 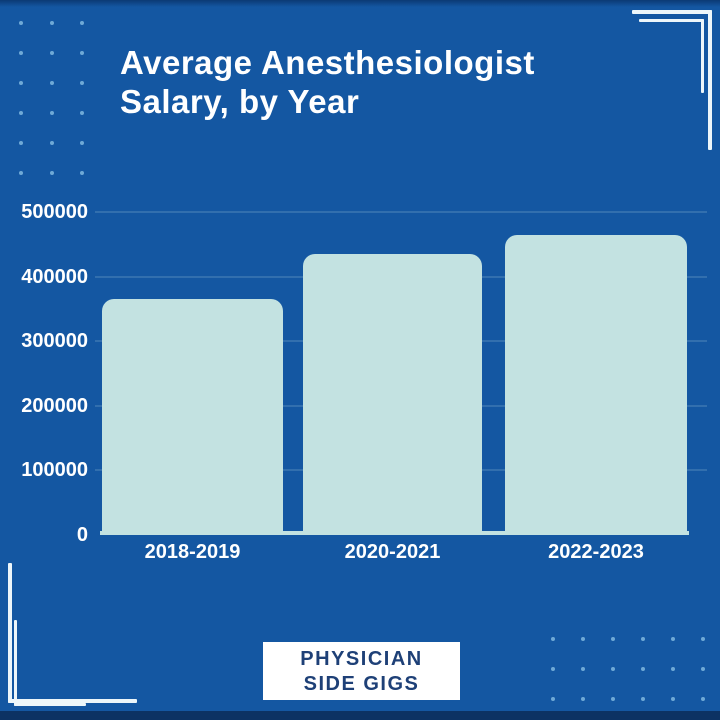 What do you see at coordinates (390, 82) in the screenshot?
I see `chart-title: Average Anesthesiologist Salary, by Year` at bounding box center [390, 82].